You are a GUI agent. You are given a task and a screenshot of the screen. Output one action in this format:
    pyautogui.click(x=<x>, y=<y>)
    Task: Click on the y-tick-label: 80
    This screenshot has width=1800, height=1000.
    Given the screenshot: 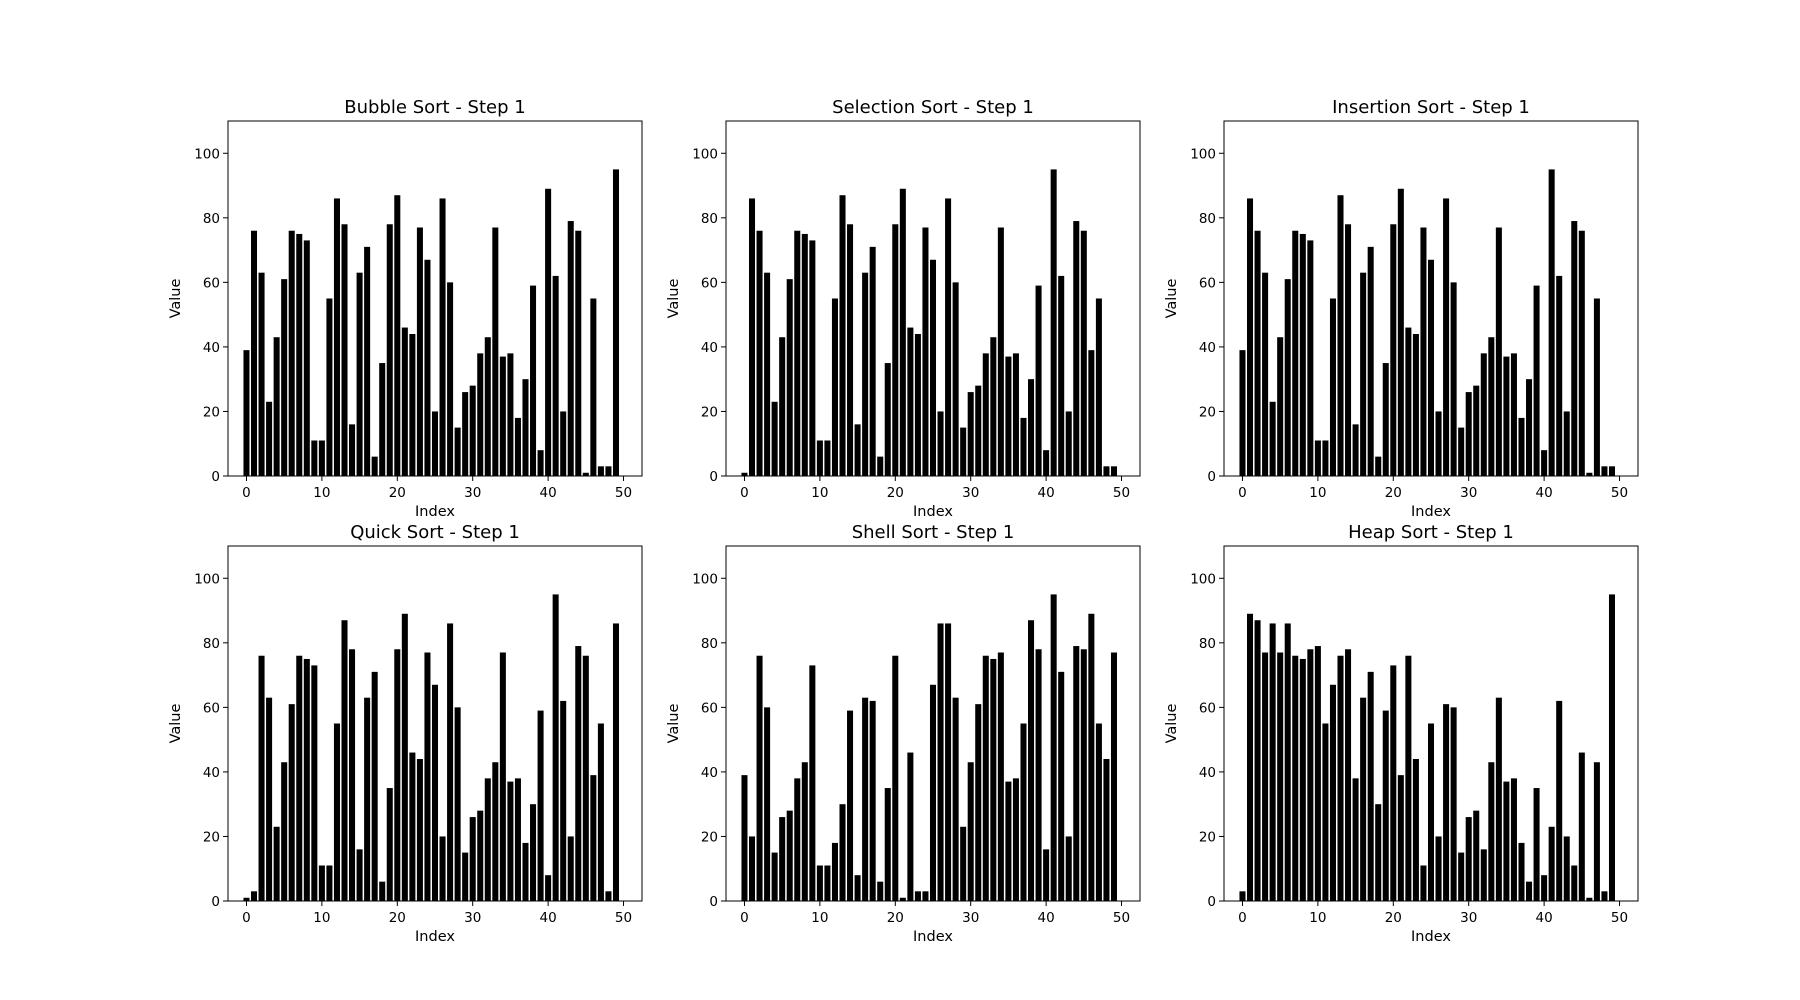 What is the action you would take?
    pyautogui.click(x=709, y=219)
    